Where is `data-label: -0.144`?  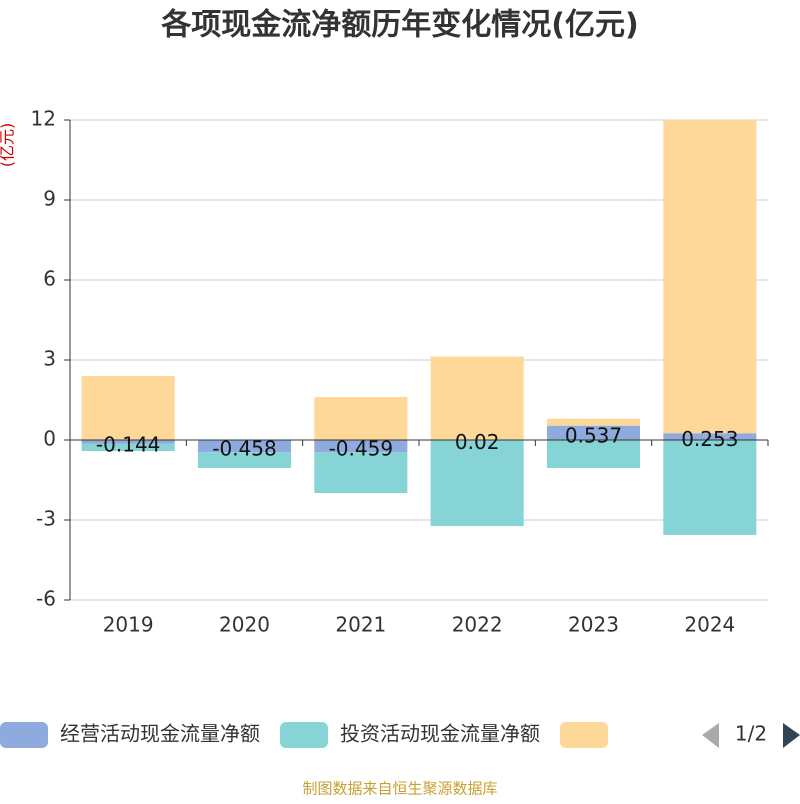
data-label: -0.144 is located at coordinates (128, 444).